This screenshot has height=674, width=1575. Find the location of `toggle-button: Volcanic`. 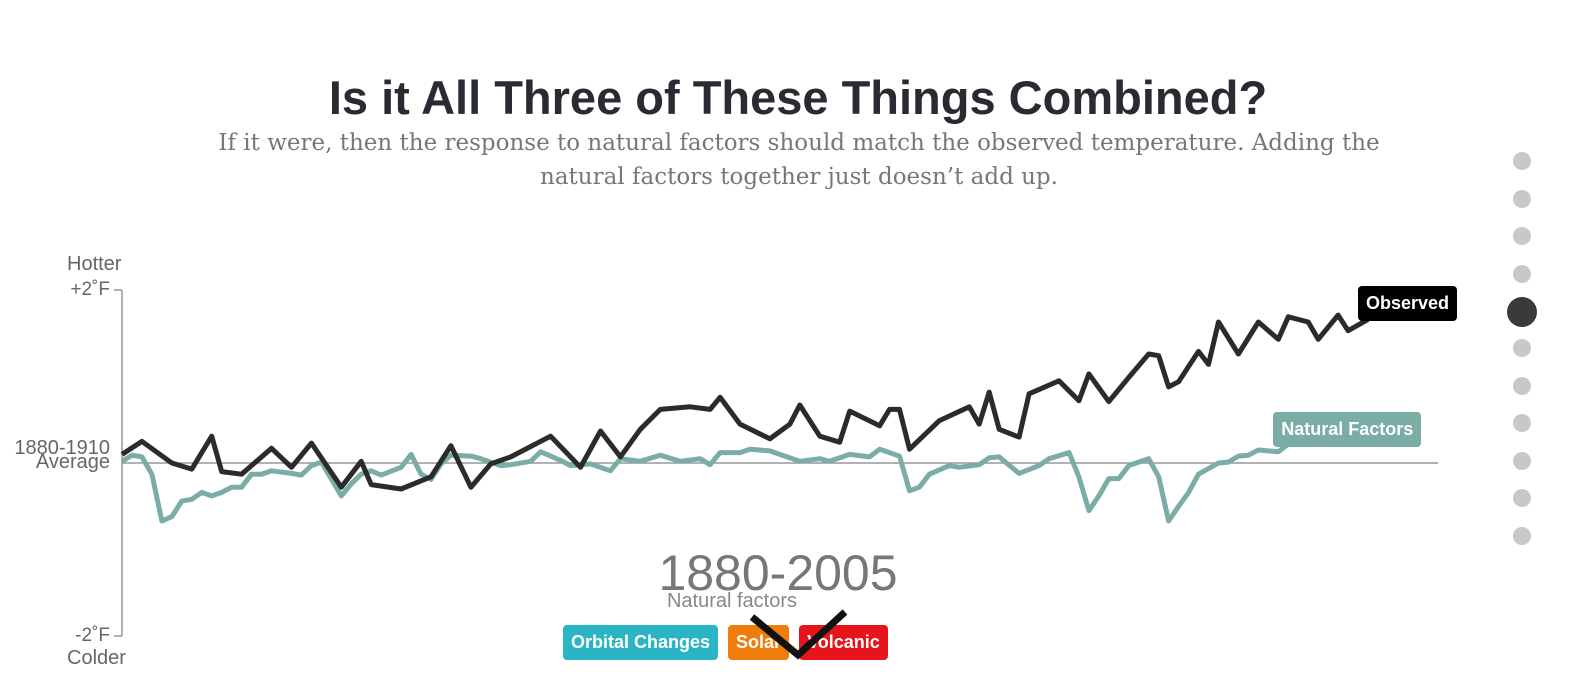

toggle-button: Volcanic is located at coordinates (843, 642).